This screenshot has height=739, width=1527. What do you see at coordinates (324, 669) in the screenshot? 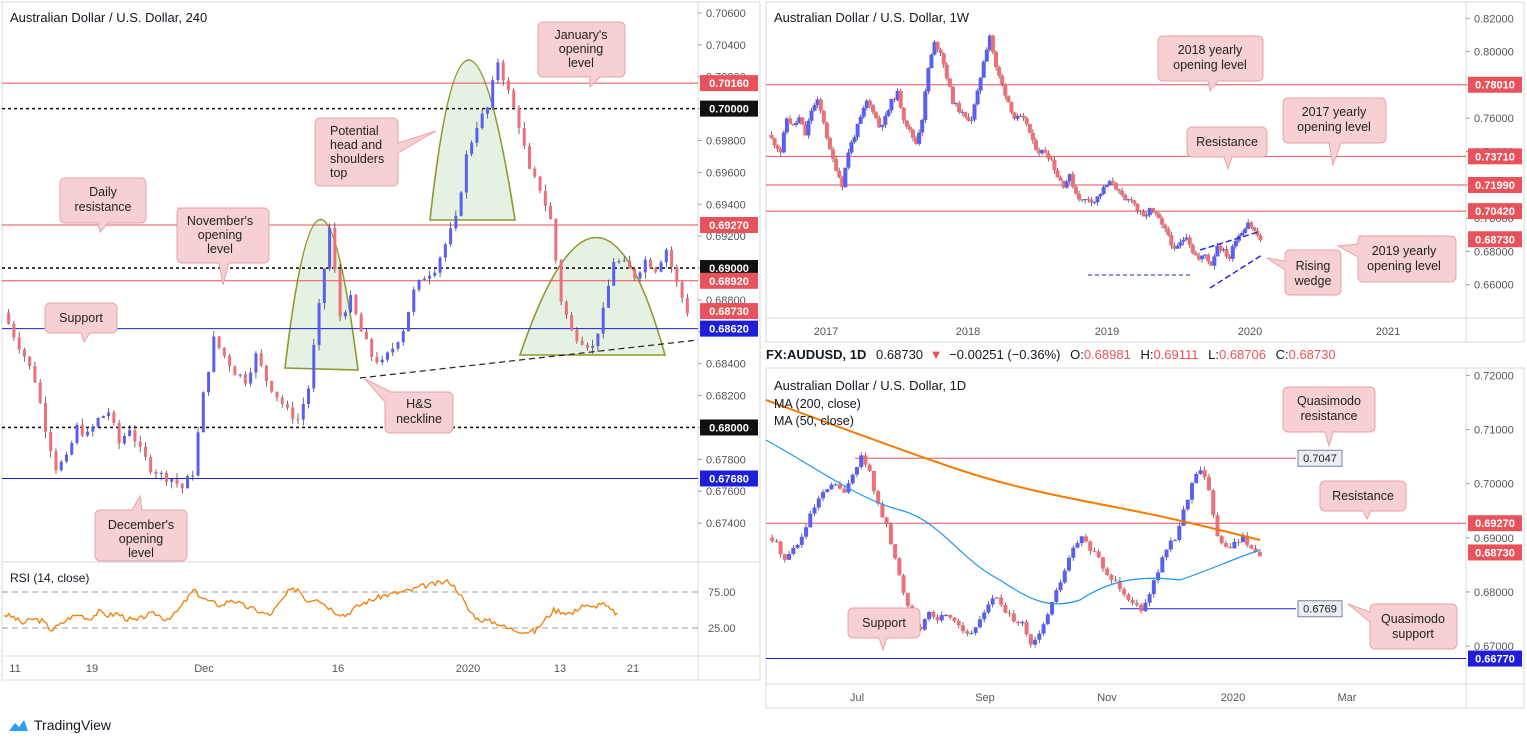
I see `time-axis: 11 19 Dec 16 2020 13 21` at bounding box center [324, 669].